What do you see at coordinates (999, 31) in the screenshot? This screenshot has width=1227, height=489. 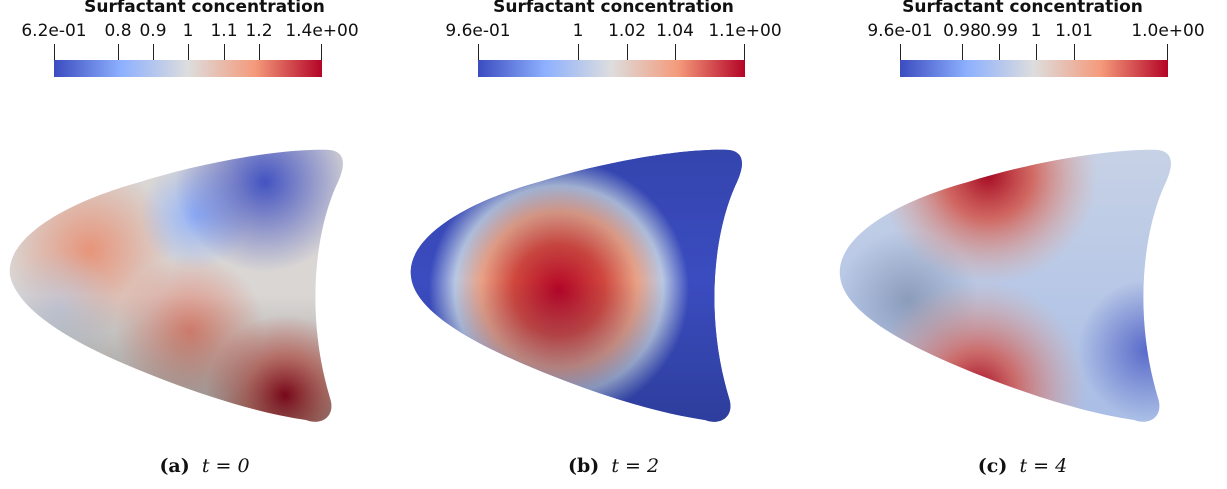 I see `colorbar-tick-label: 0.99` at bounding box center [999, 31].